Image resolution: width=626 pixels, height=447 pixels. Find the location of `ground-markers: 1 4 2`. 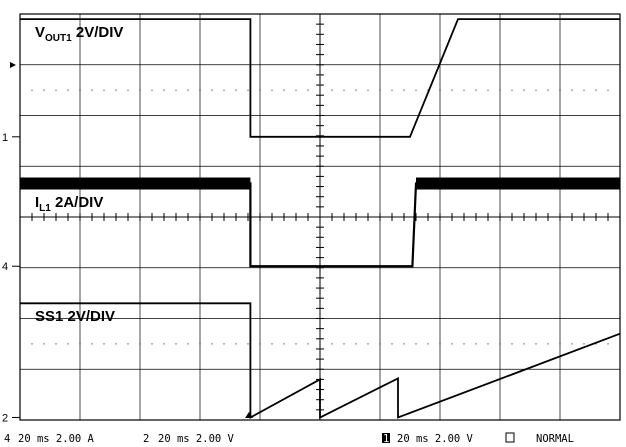

ground-markers: 1 4 2 is located at coordinates (11, 278).